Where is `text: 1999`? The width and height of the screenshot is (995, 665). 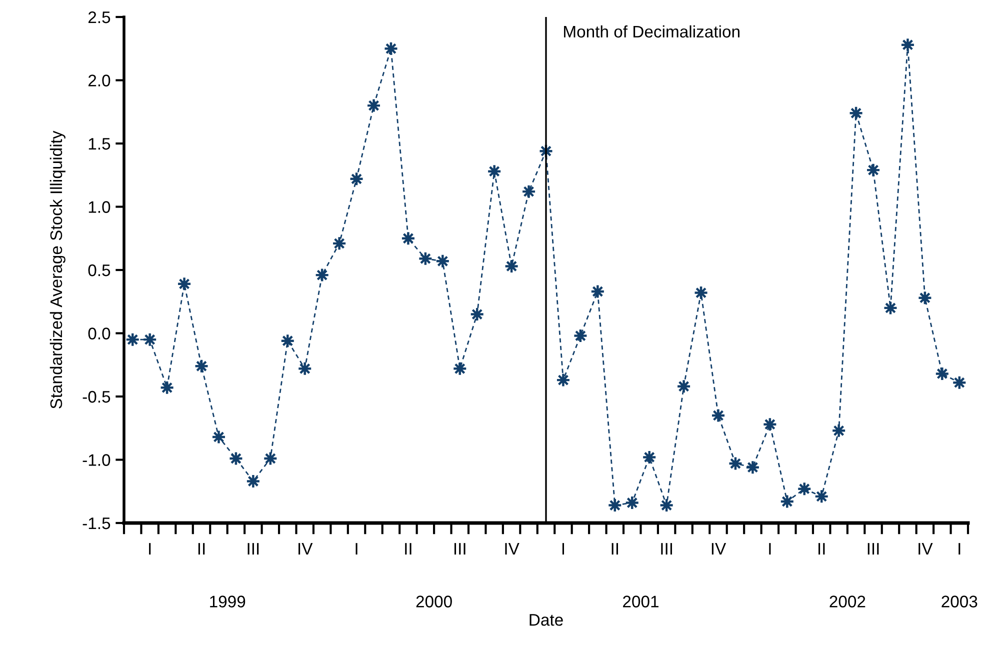 text: 1999 is located at coordinates (228, 602).